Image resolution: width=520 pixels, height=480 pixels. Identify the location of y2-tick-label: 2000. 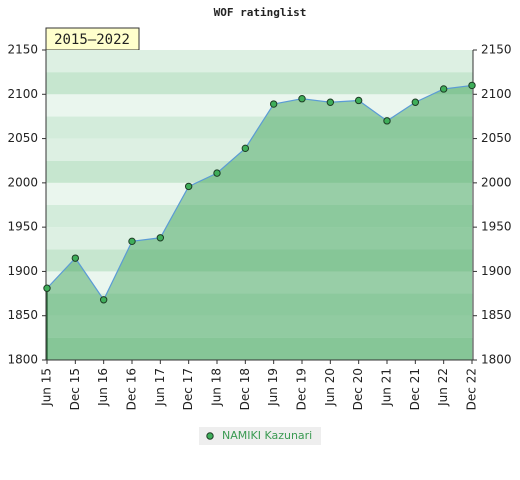
(496, 182).